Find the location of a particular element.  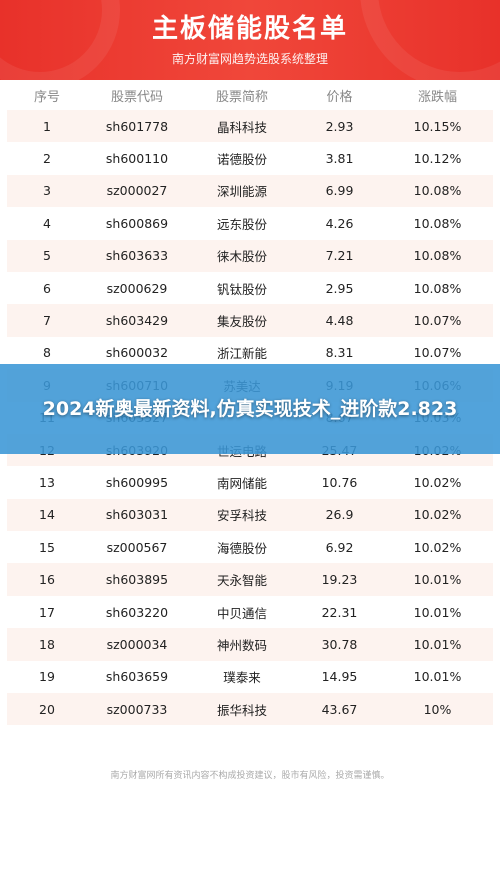

cell-name: 南网储能 is located at coordinates (241, 483).